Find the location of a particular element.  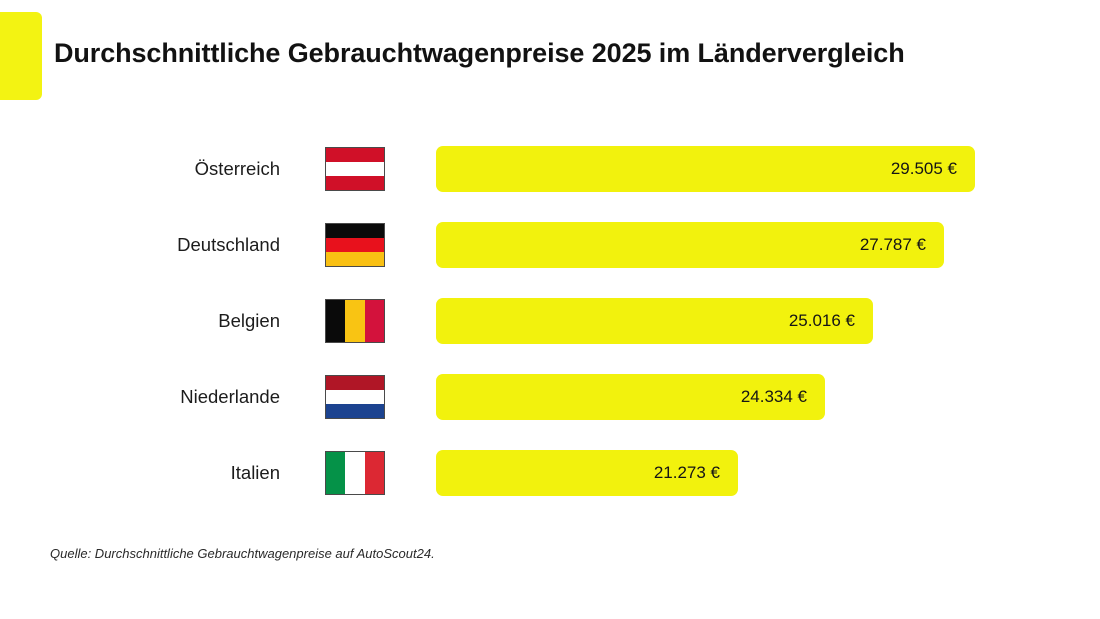

bar-value-germany: 27.787 € is located at coordinates (892, 244).